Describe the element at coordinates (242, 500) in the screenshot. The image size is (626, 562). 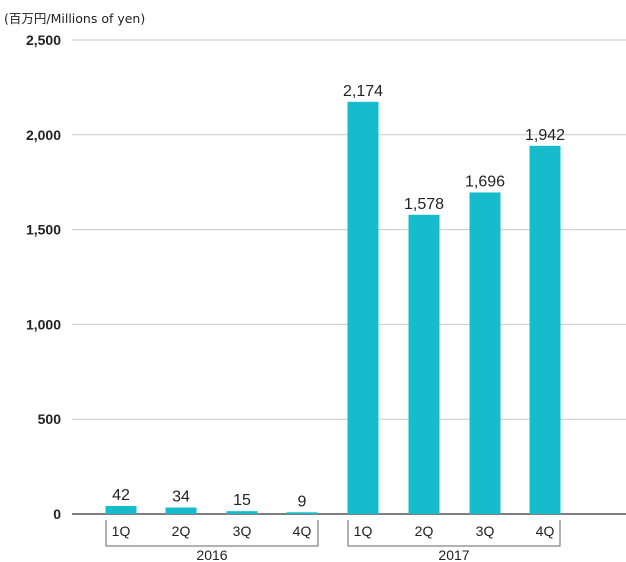
I see `data-label: 15` at that location.